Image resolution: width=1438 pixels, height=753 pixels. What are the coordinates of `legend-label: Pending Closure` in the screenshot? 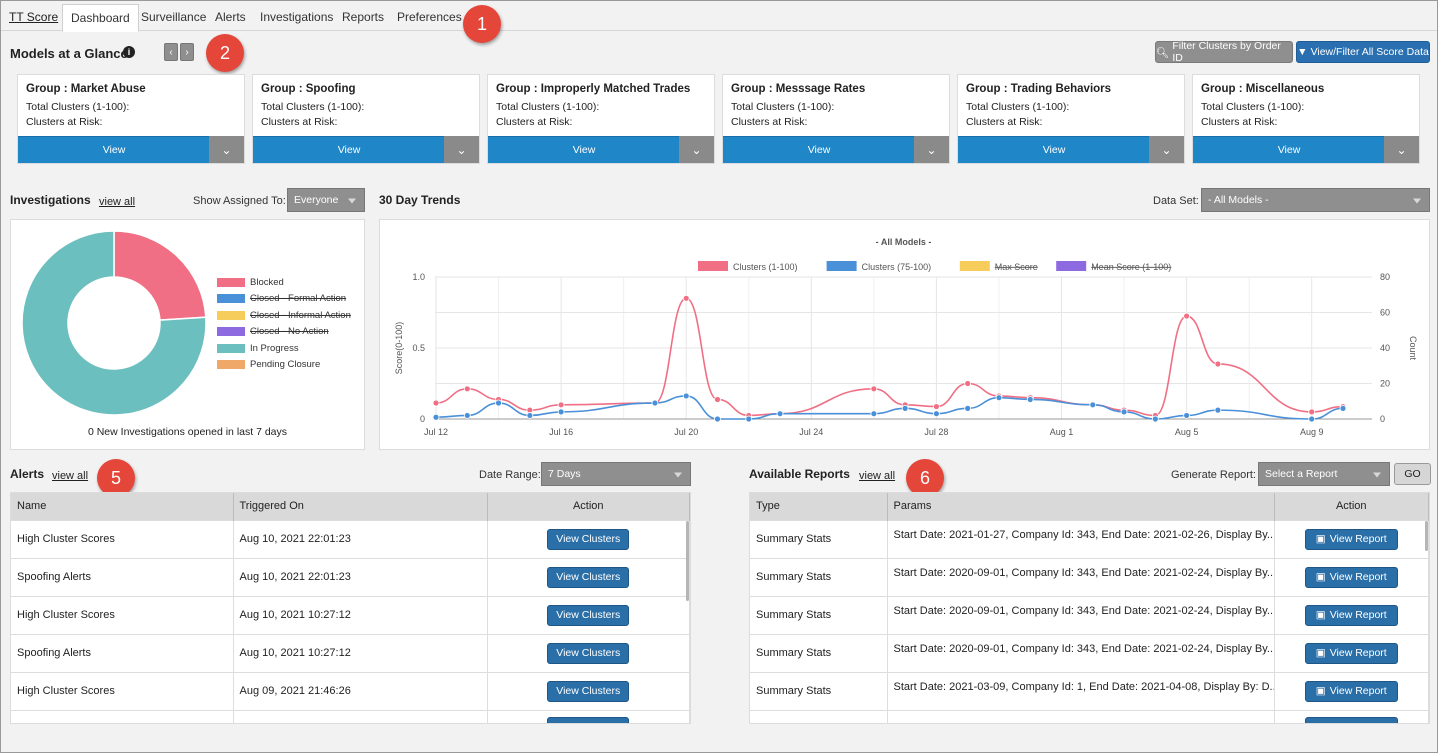 It's located at (285, 365).